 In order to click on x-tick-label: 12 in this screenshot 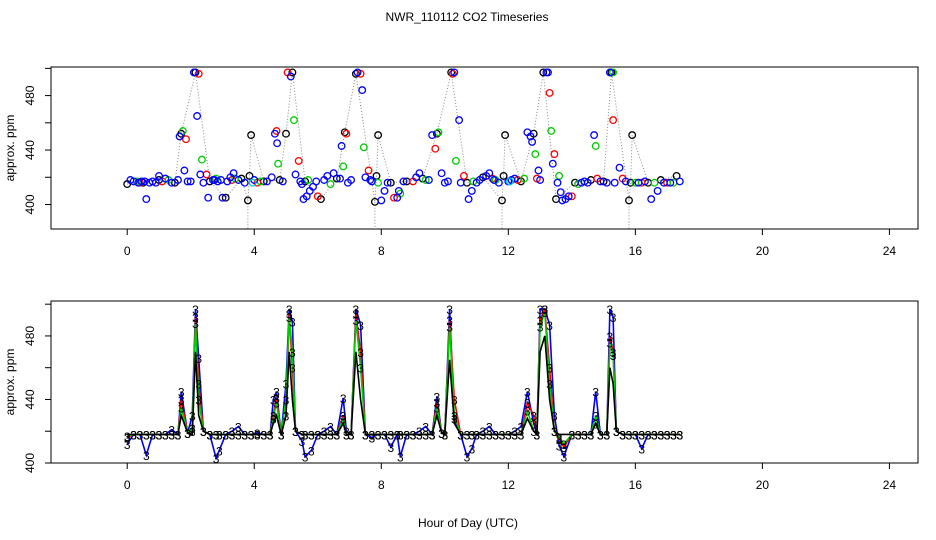, I will do `click(509, 251)`.